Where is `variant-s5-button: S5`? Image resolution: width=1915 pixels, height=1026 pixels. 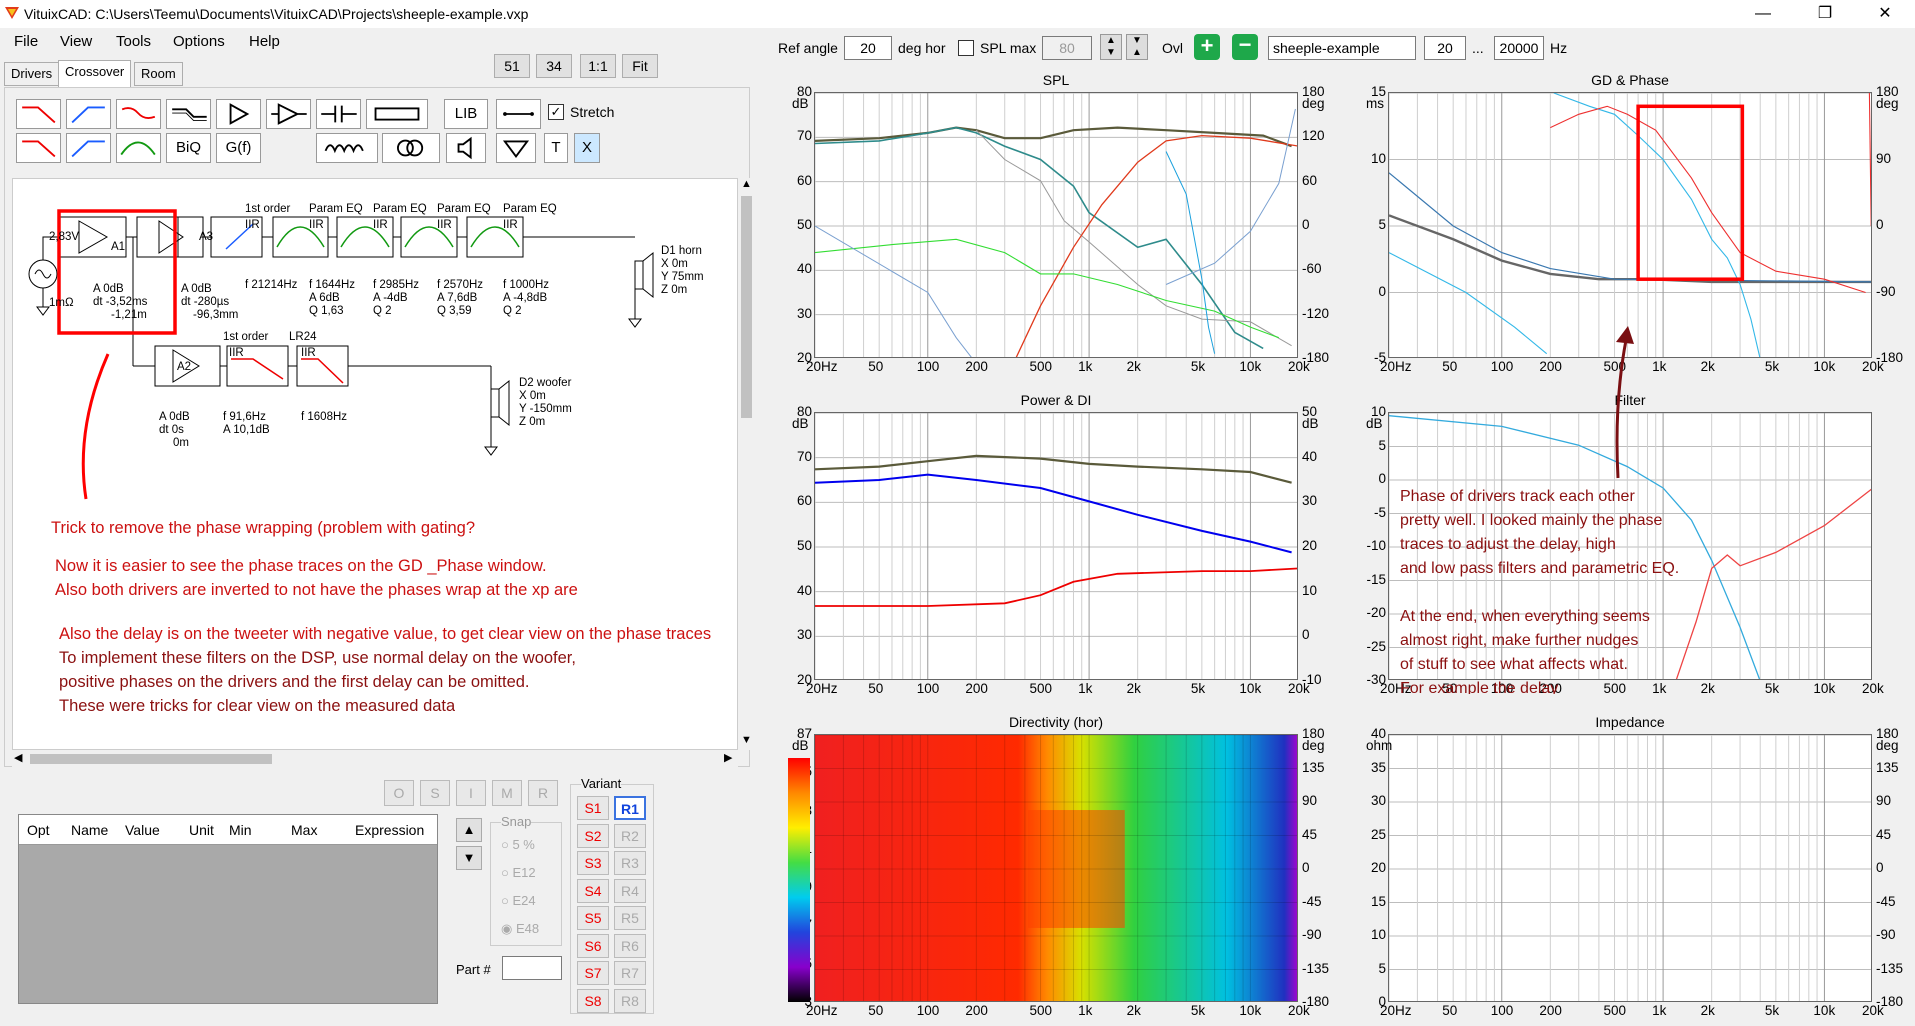 variant-s5-button: S5 is located at coordinates (593, 918).